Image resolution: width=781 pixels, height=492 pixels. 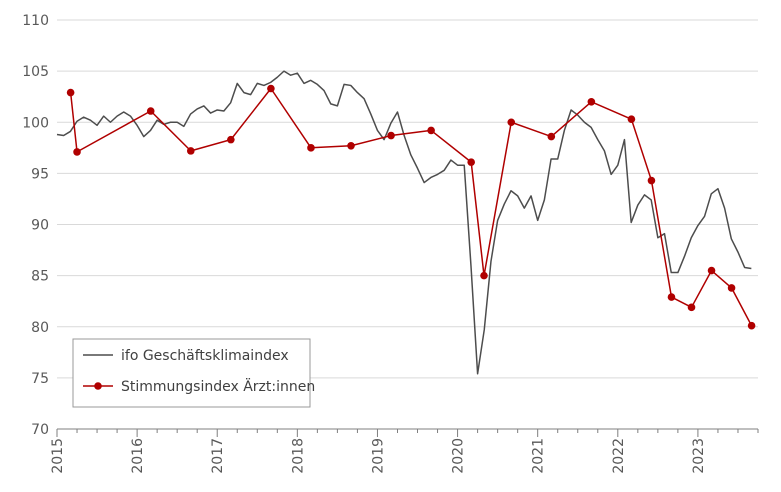 What do you see at coordinates (40, 174) in the screenshot?
I see `y-tick-label: 95` at bounding box center [40, 174].